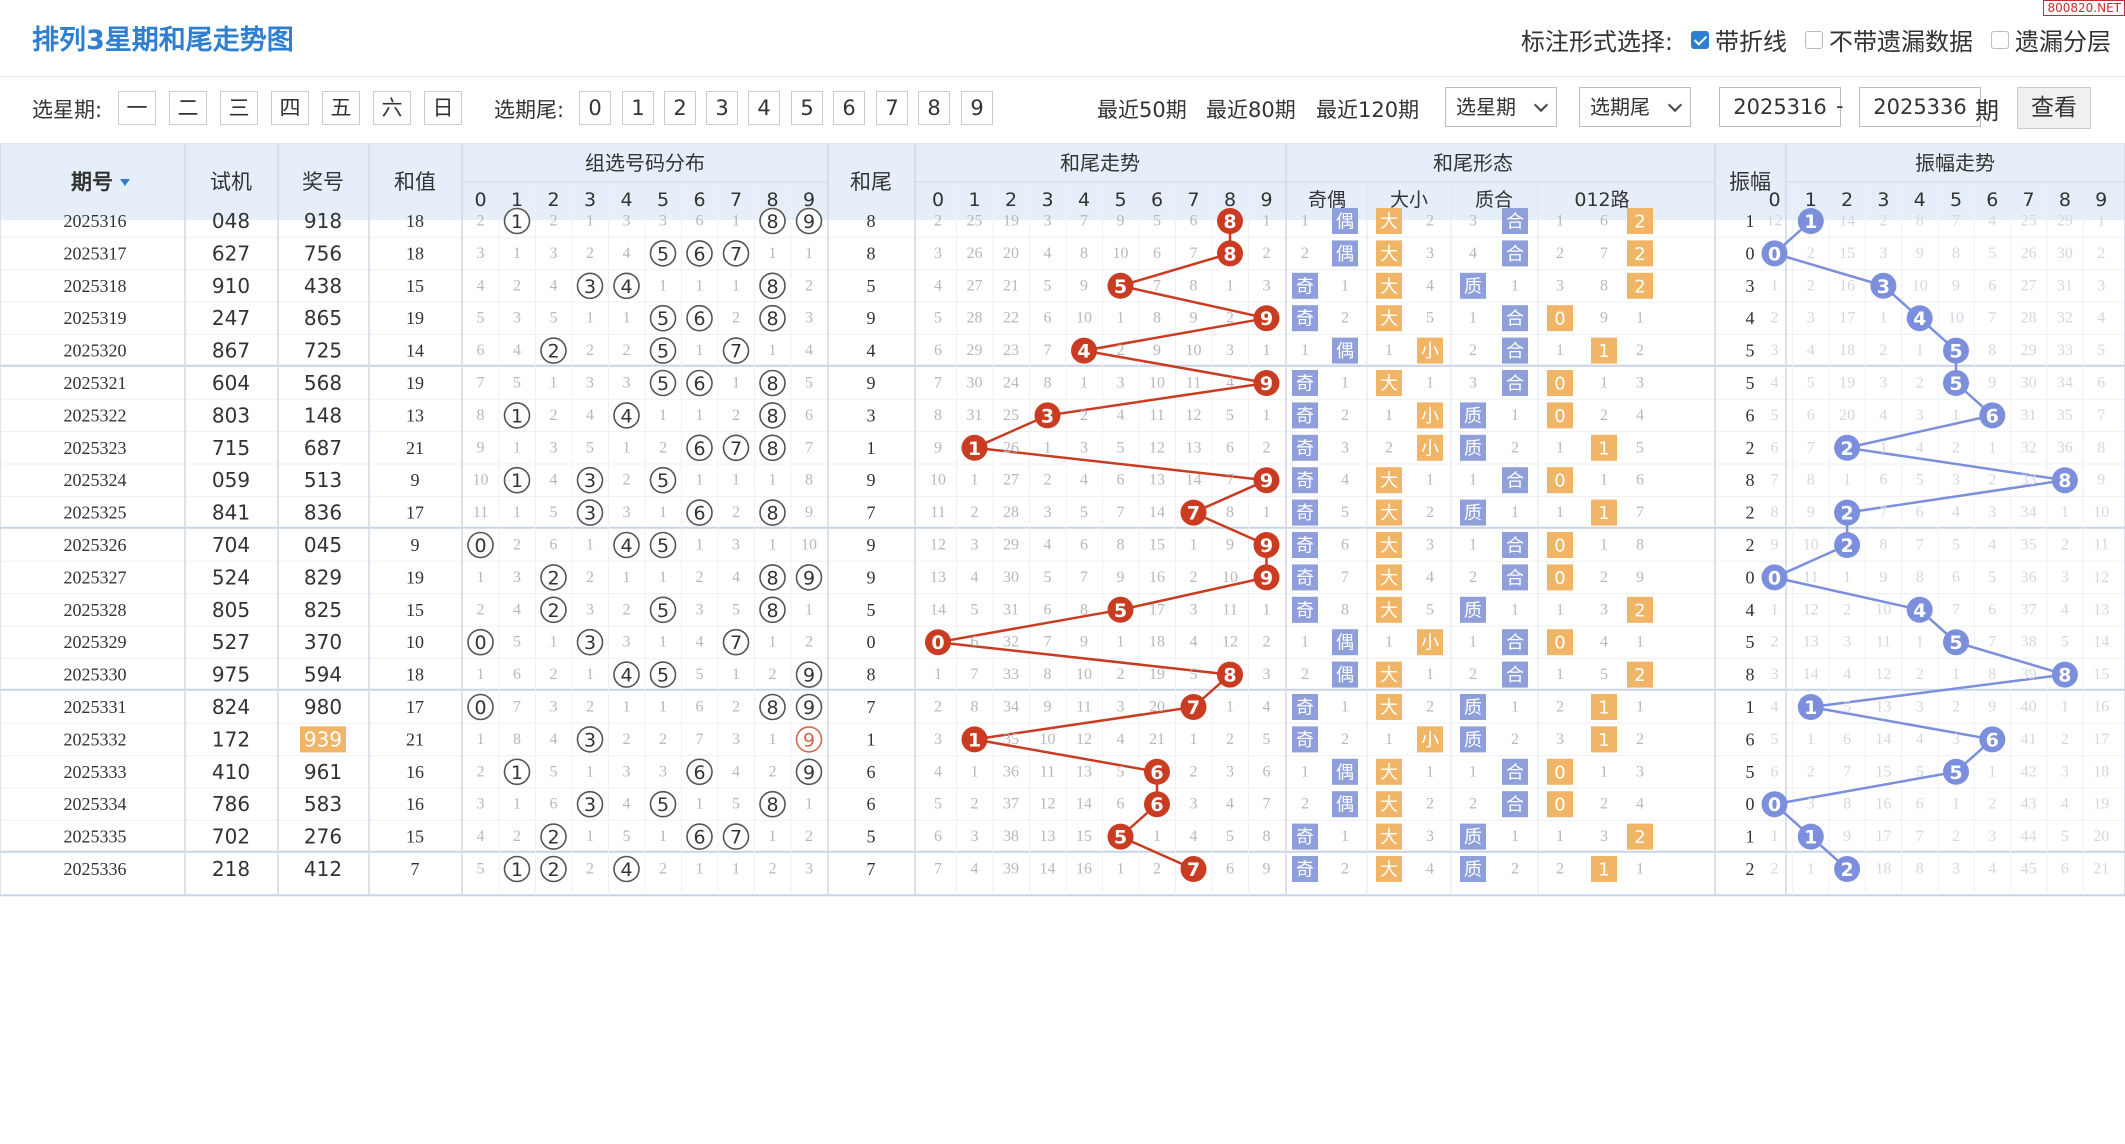  I want to click on amp-number: 1, so click(1810, 838).